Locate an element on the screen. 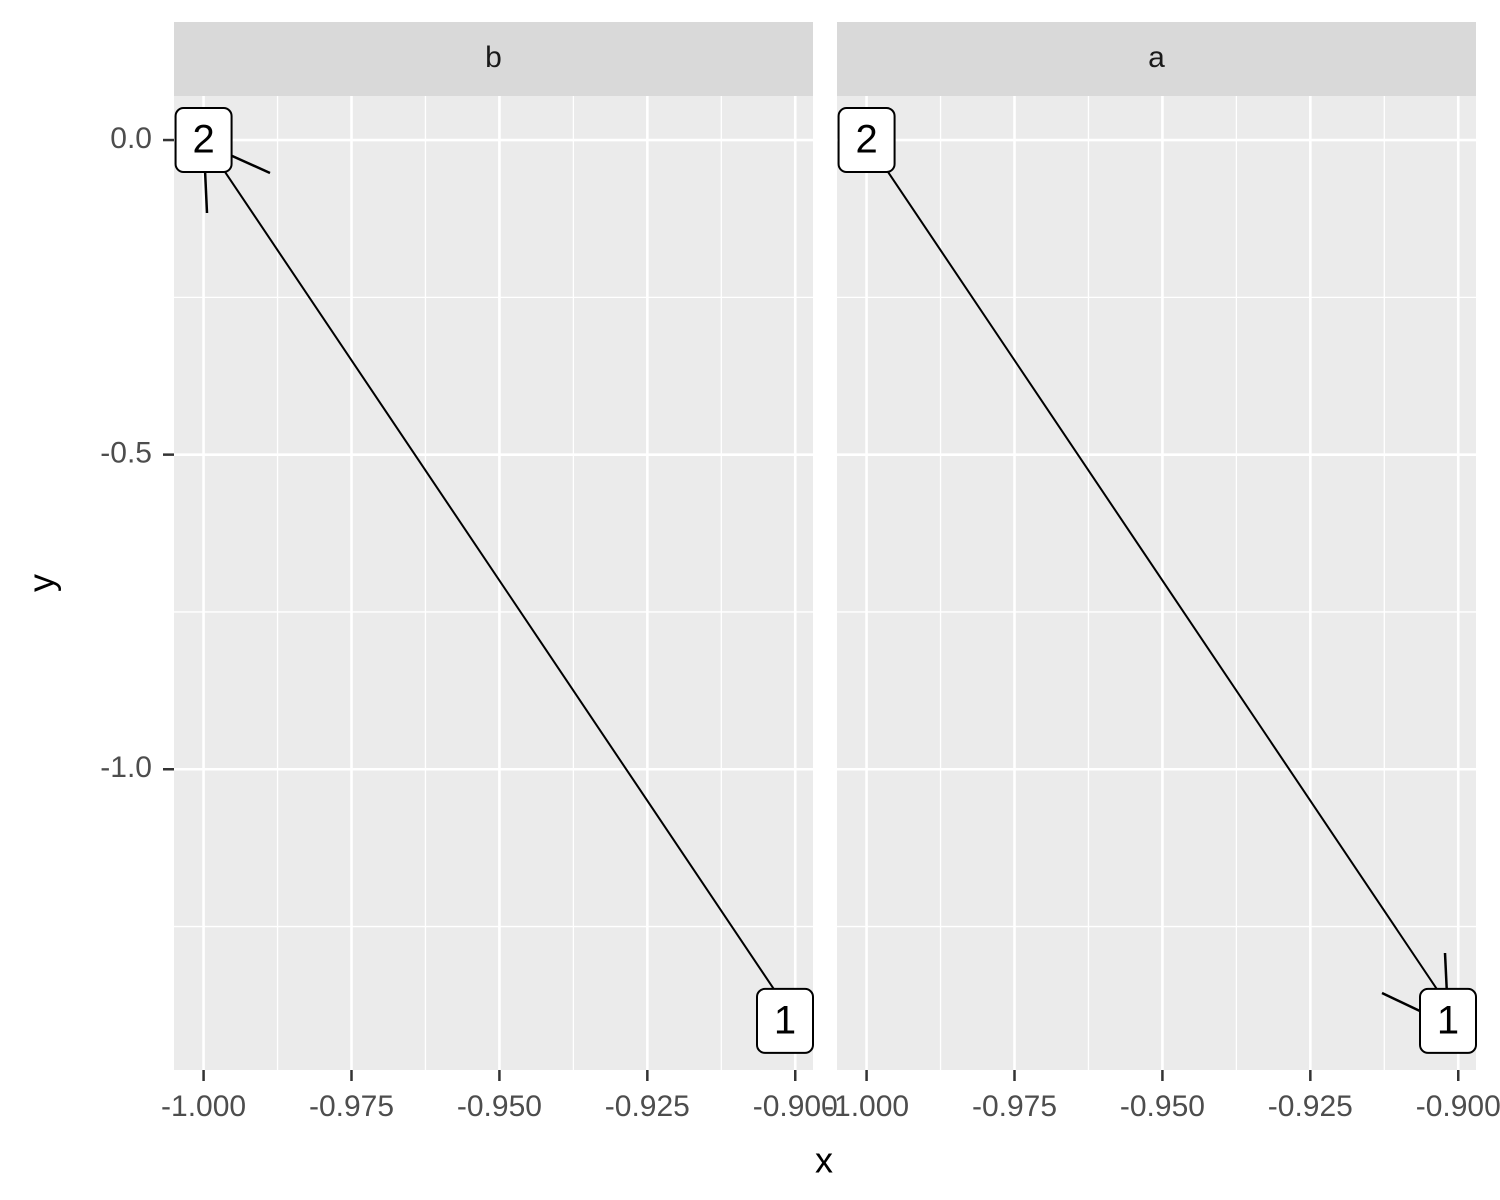 Image resolution: width=1500 pixels, height=1200 pixels. facet-title: a is located at coordinates (1156, 57).